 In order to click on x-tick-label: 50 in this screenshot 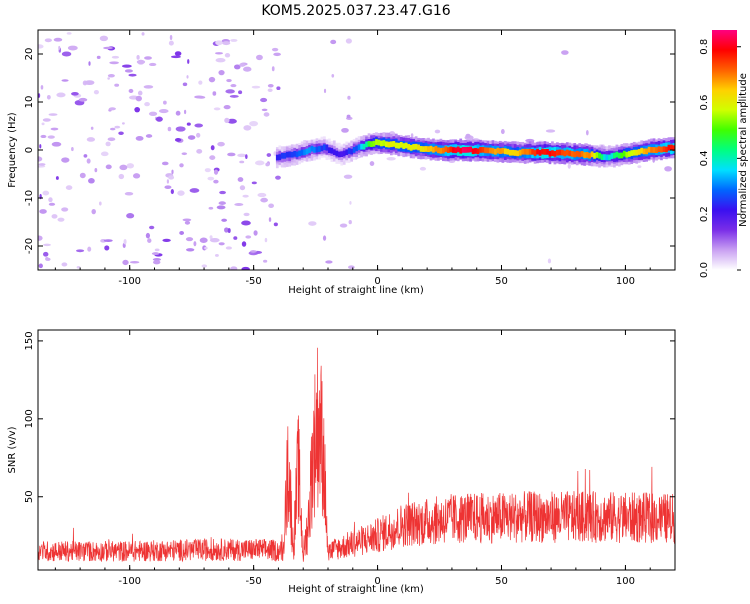, I will do `click(501, 581)`.